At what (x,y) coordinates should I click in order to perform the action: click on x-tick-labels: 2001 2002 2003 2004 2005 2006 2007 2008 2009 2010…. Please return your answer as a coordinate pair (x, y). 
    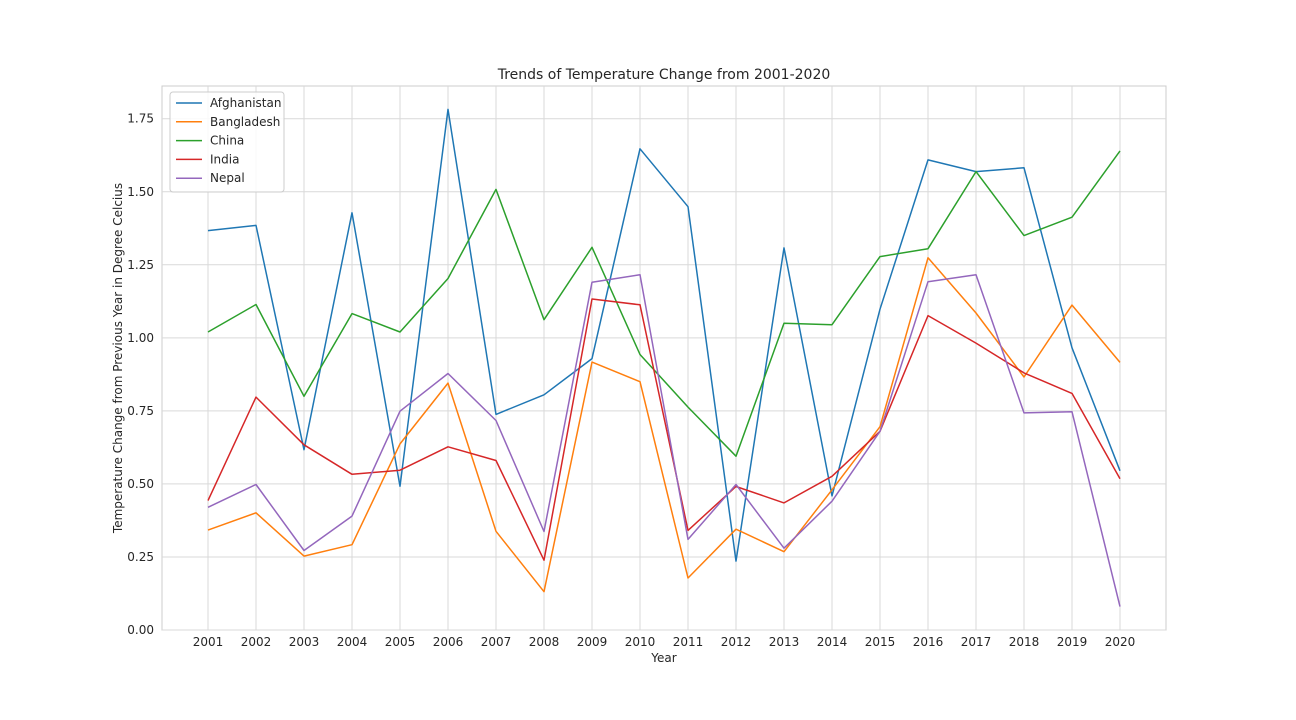
    Looking at the image, I should click on (664, 642).